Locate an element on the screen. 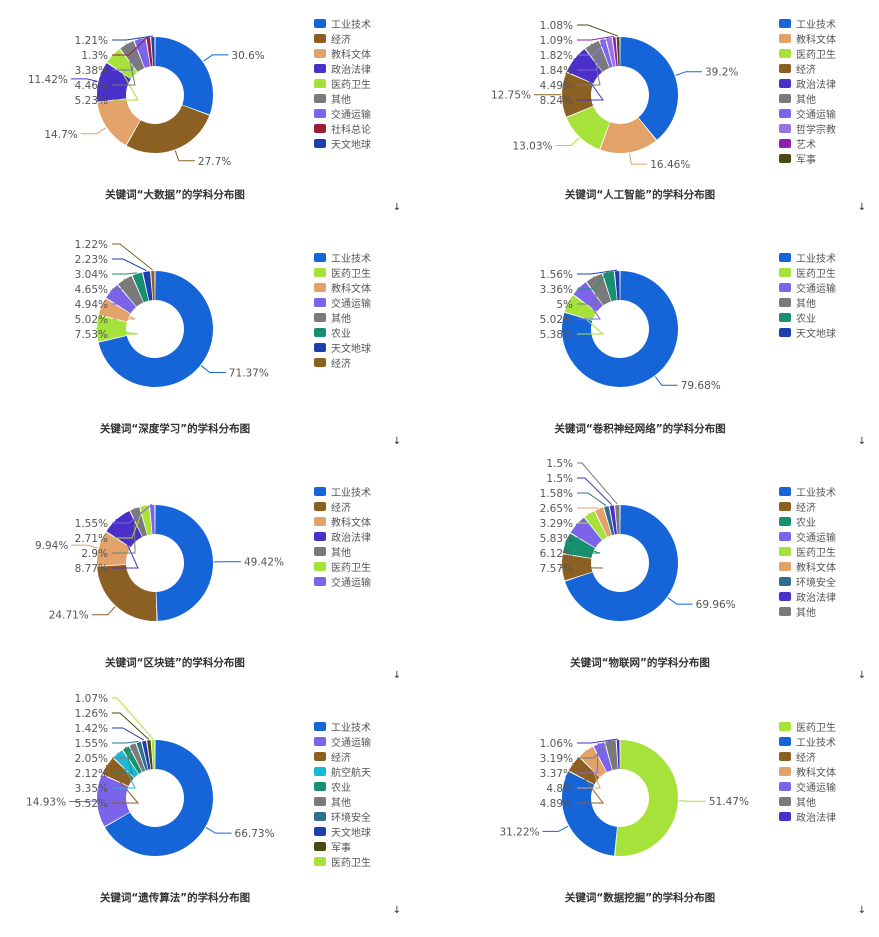  legend-label: 农业 is located at coordinates (341, 333).